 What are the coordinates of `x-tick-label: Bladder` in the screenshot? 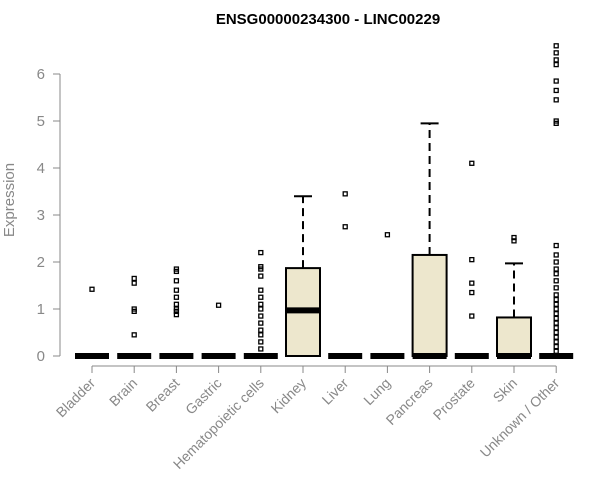 It's located at (76, 398).